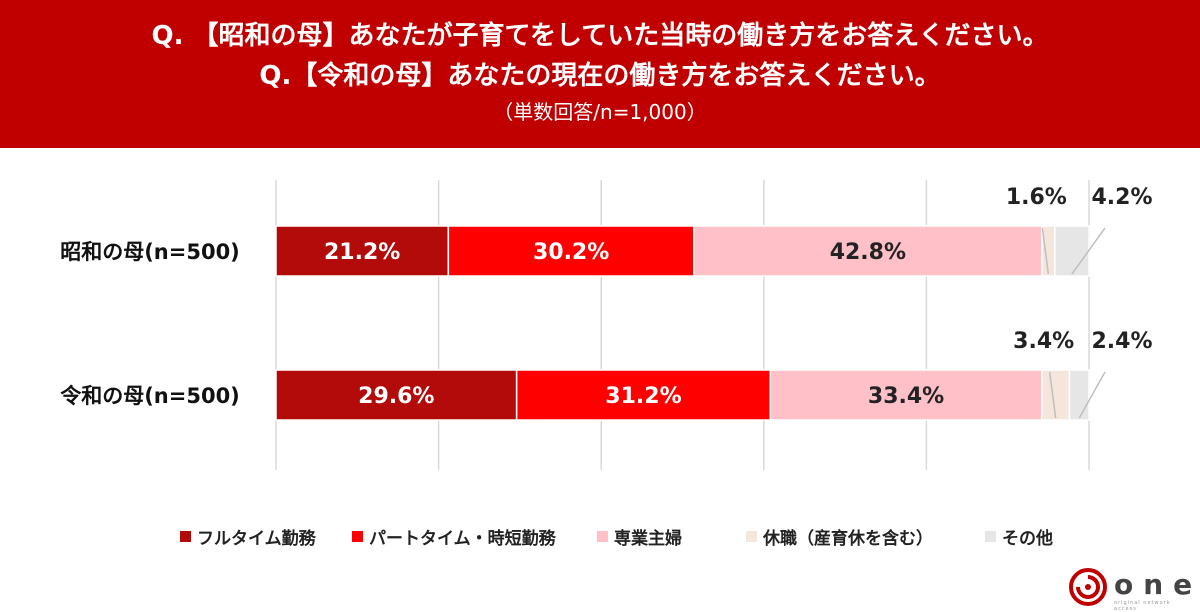  I want to click on legend-item: 休職（産育休を含む）, so click(839, 536).